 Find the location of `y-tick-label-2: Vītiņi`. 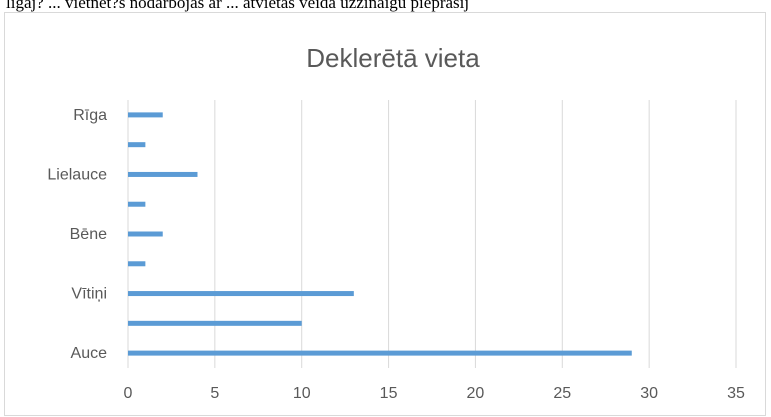

y-tick-label-2: Vītiņi is located at coordinates (89, 294).